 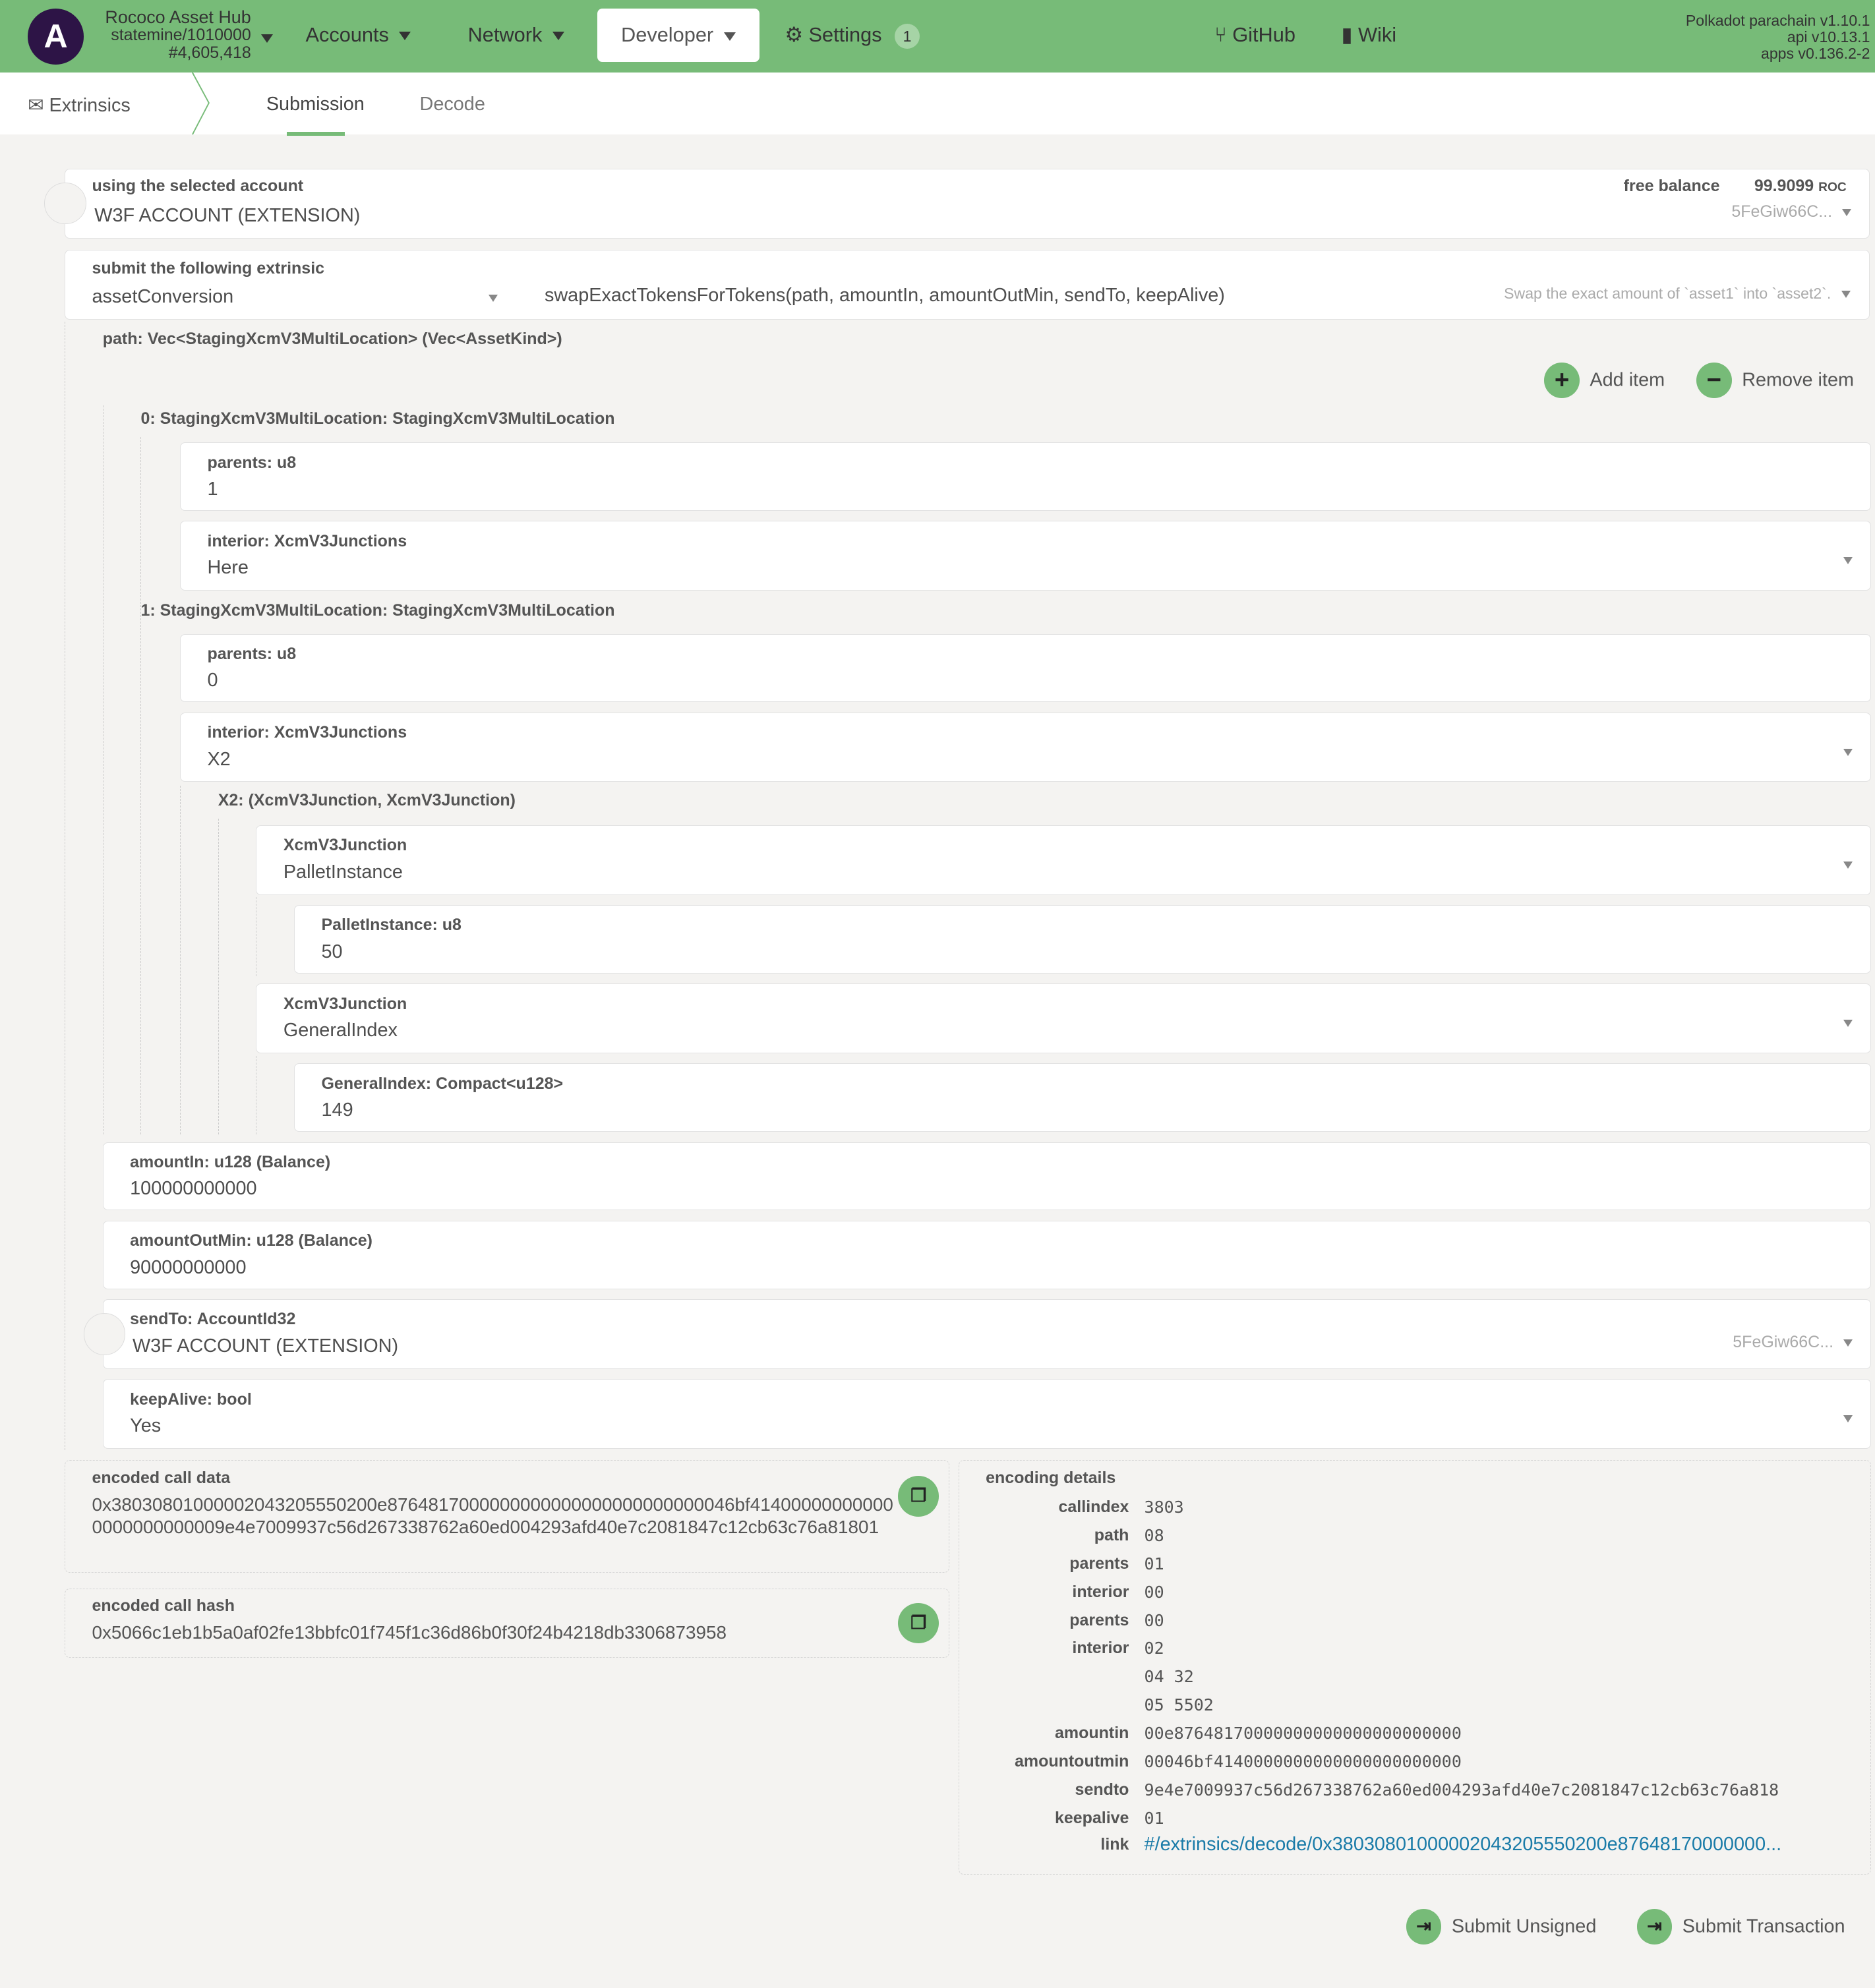 What do you see at coordinates (1798, 380) in the screenshot?
I see `button-label: Remove item` at bounding box center [1798, 380].